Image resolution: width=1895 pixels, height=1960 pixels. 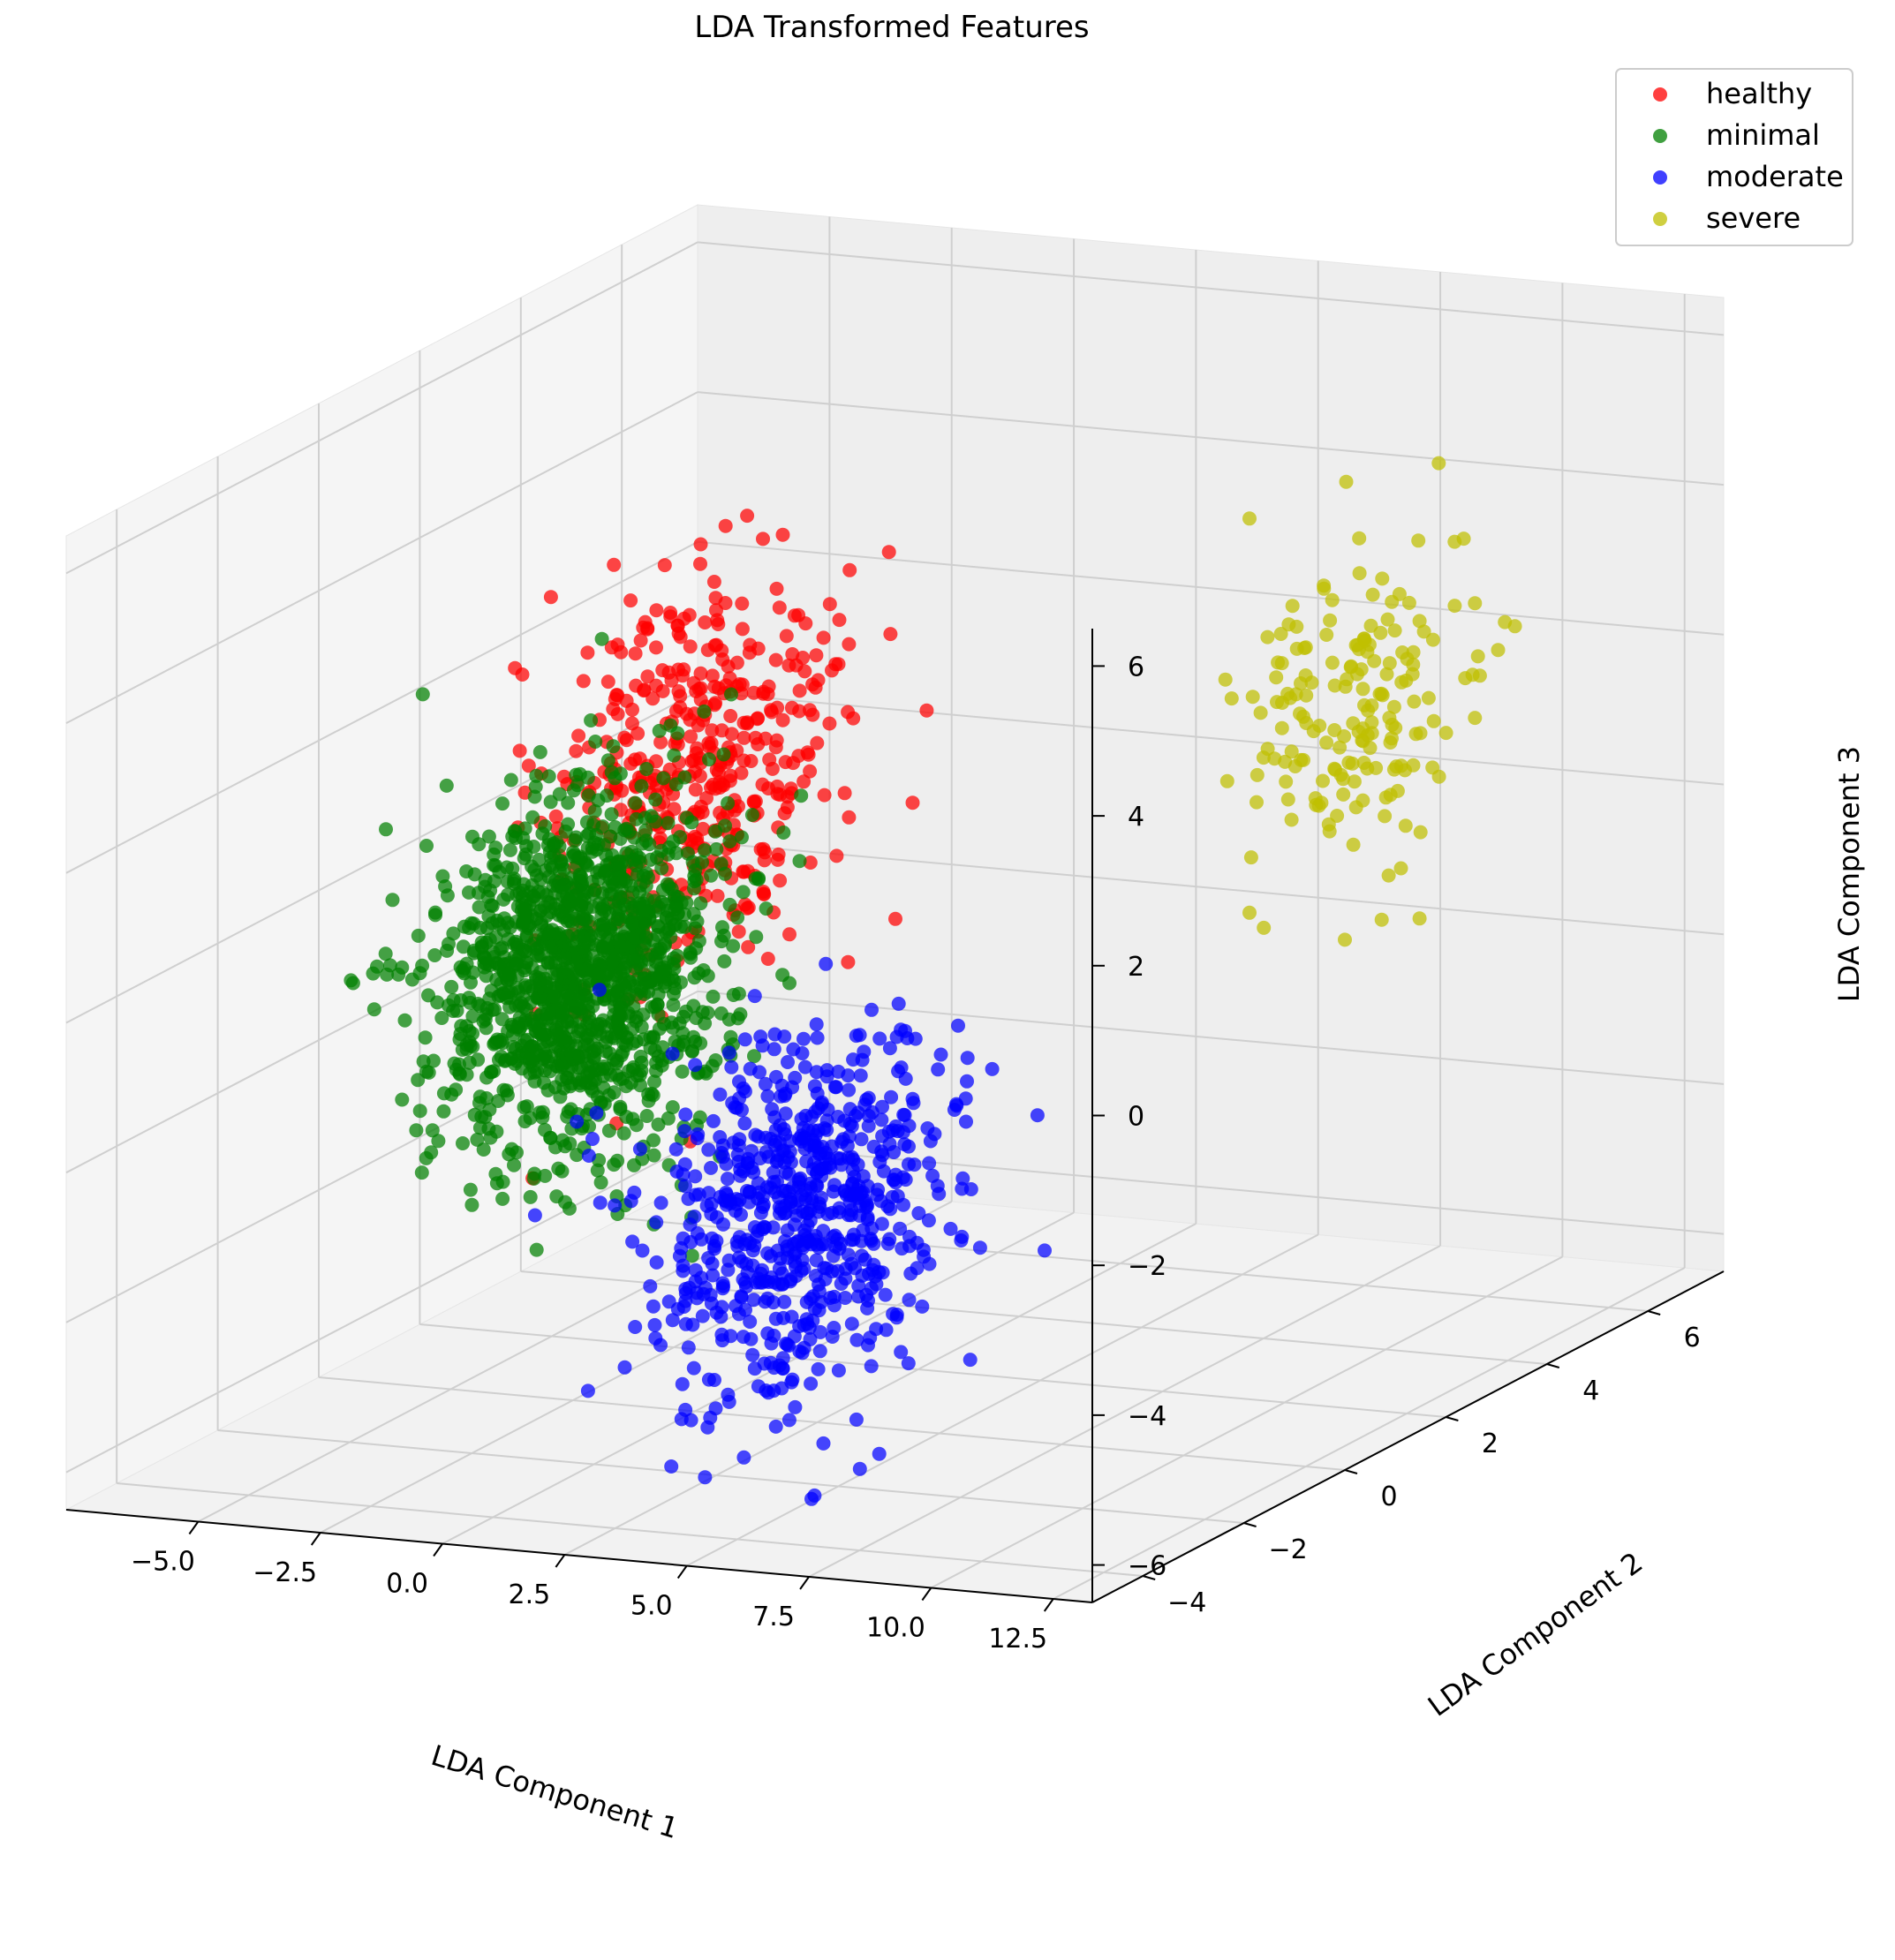 What do you see at coordinates (1491, 1444) in the screenshot?
I see `y-tick-label-3: 2` at bounding box center [1491, 1444].